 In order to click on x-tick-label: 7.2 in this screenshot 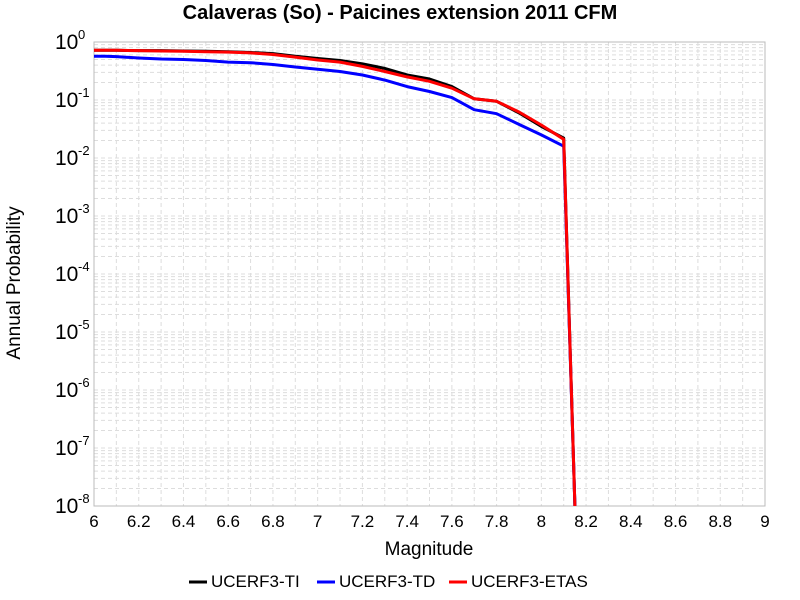, I will do `click(363, 521)`.